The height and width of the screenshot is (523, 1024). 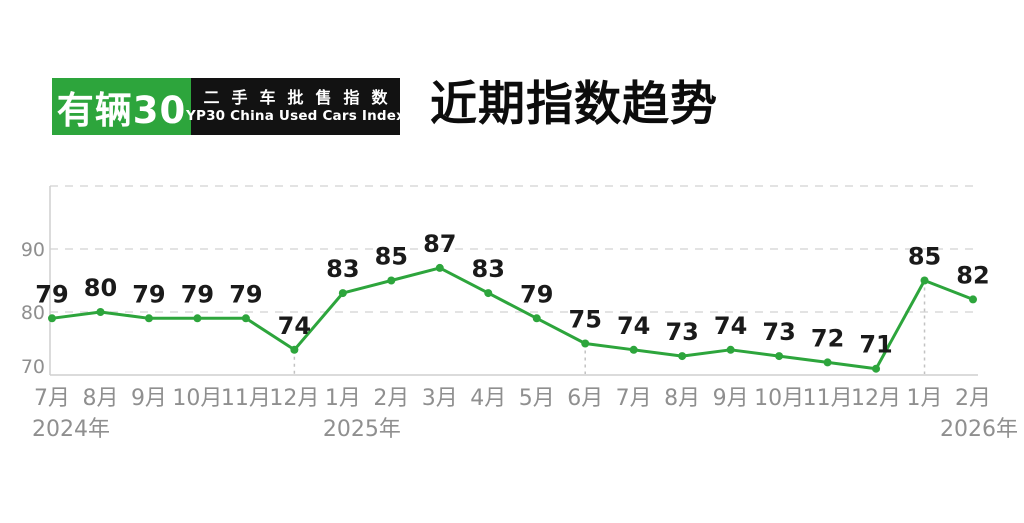 I want to click on y-tick-label-80: 80, so click(x=33, y=313).